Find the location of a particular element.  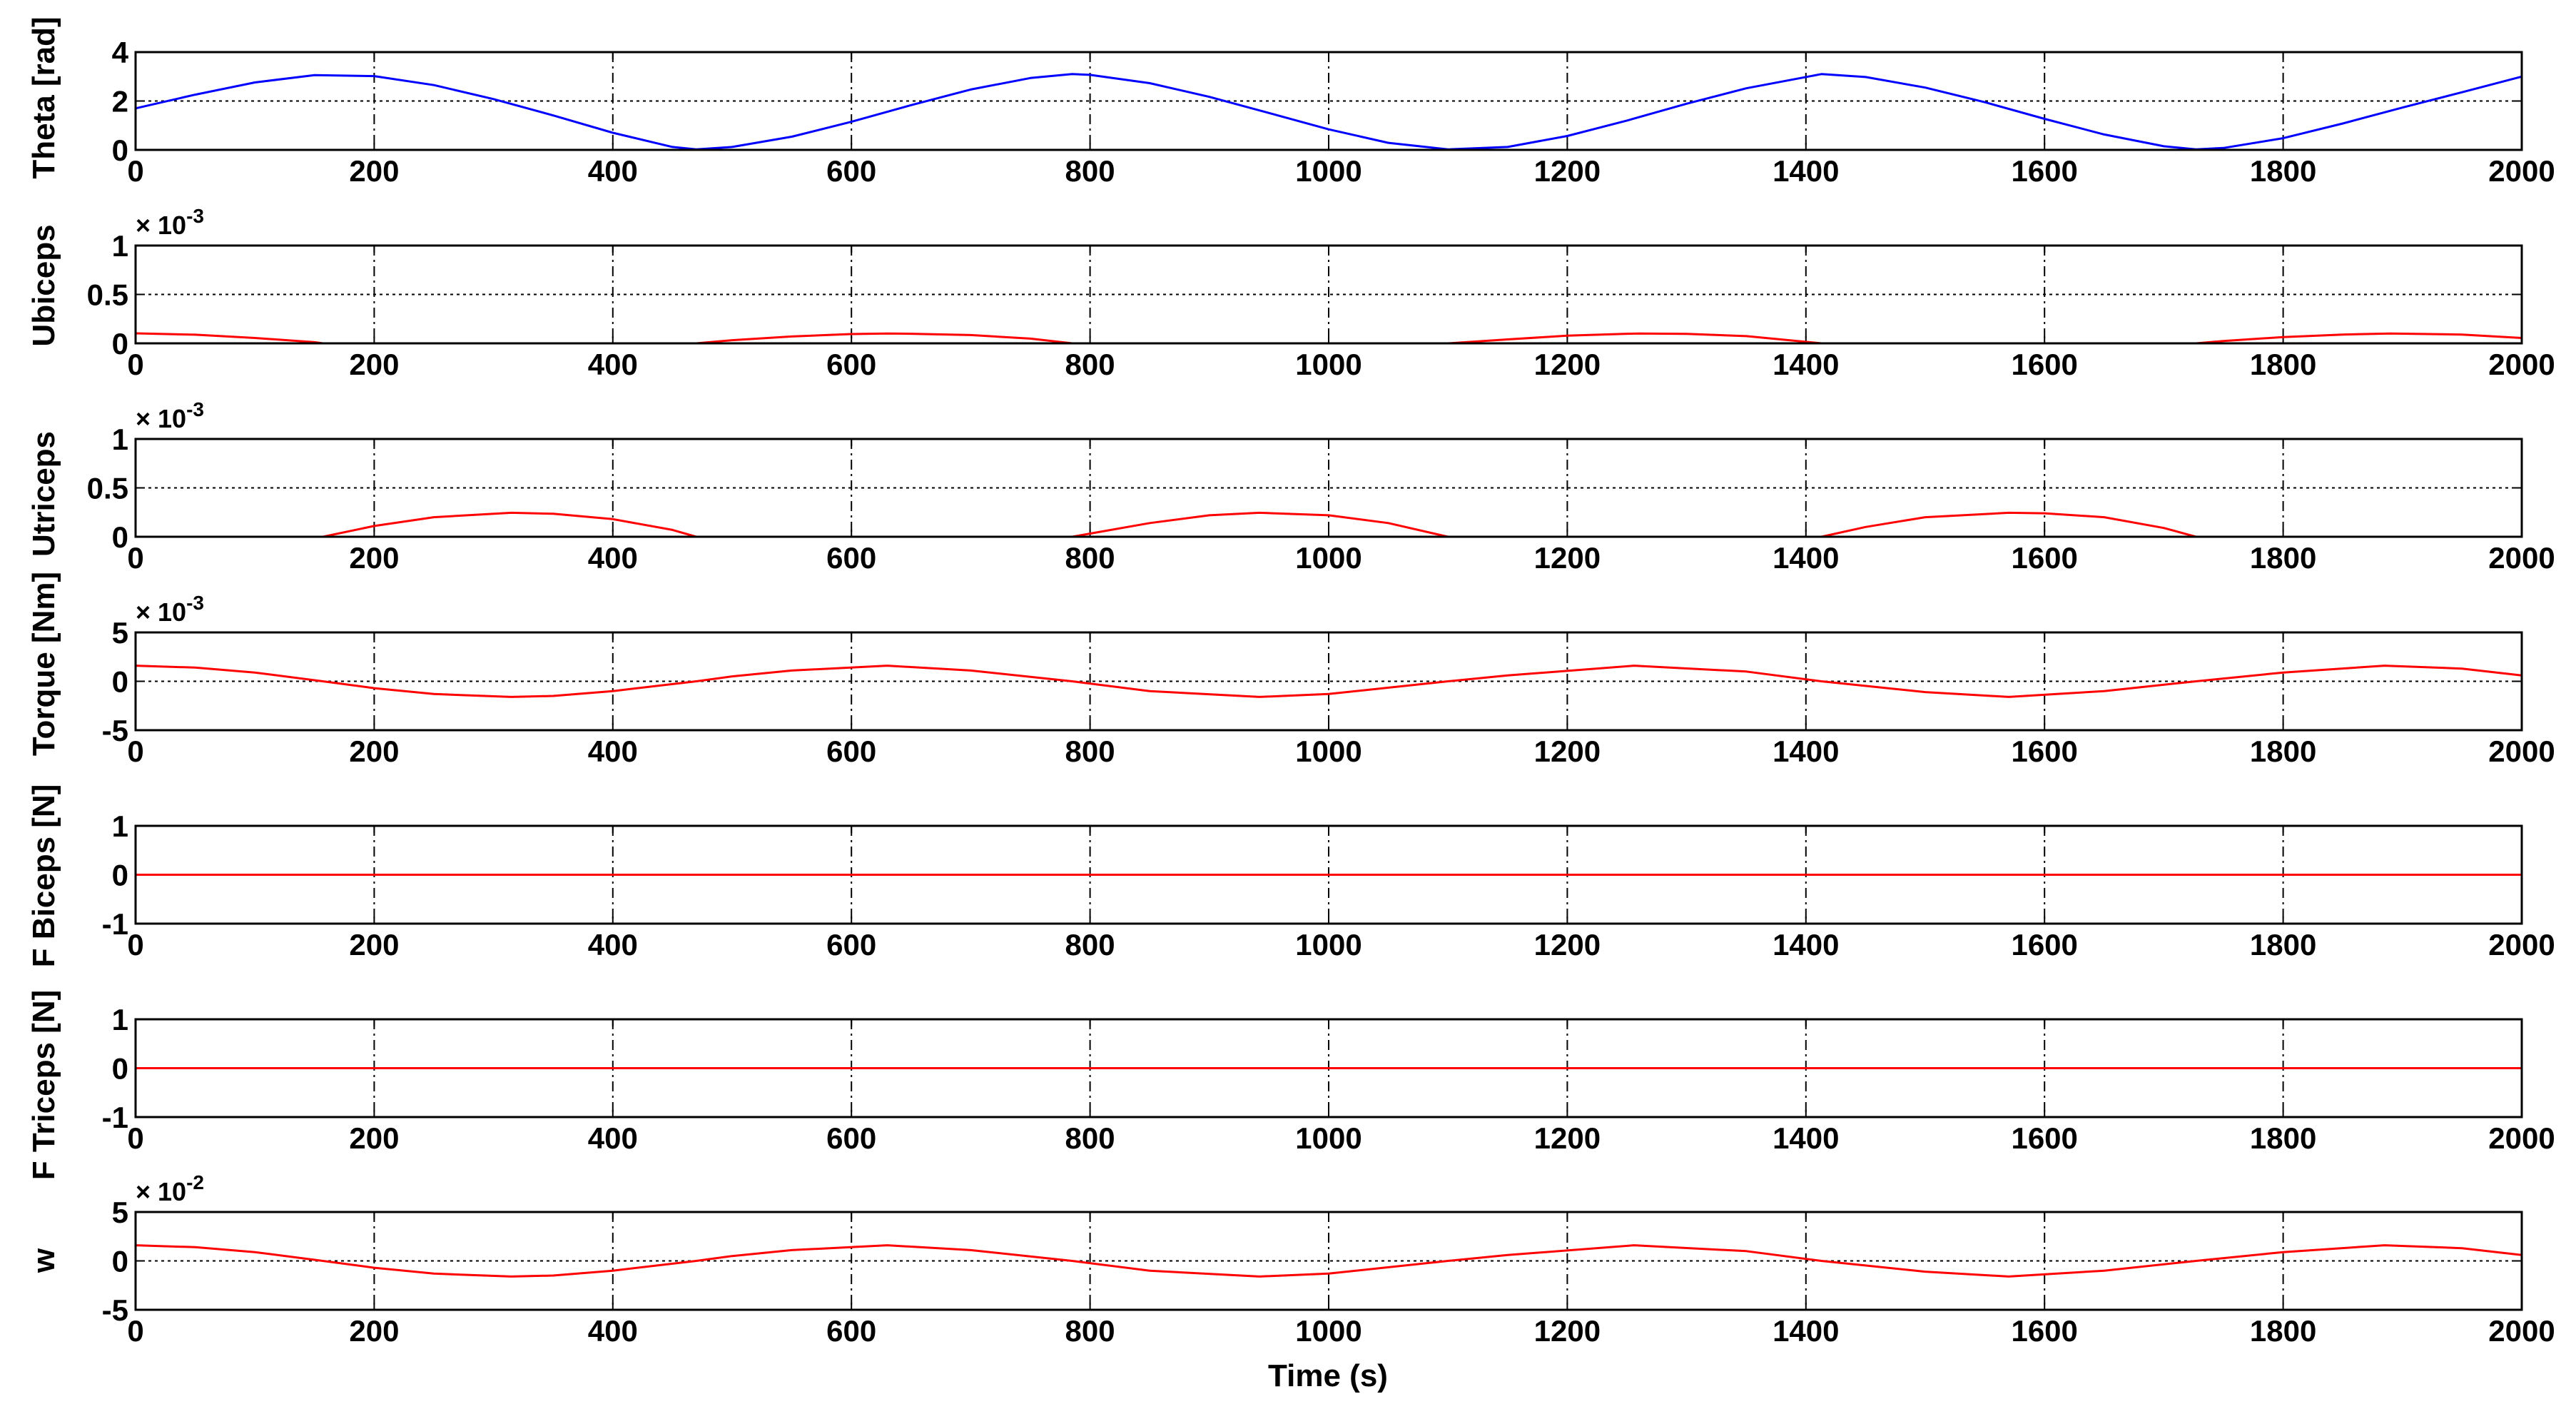

y-axis-label: F Triceps [N] is located at coordinates (43, 1085).